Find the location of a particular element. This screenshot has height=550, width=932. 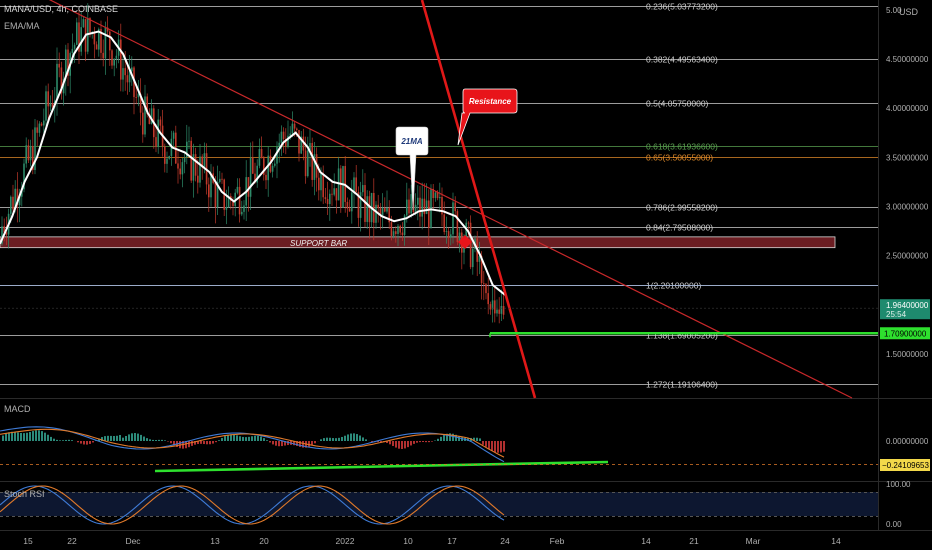

price-tick-label: 4.50000000 is located at coordinates (907, 59).